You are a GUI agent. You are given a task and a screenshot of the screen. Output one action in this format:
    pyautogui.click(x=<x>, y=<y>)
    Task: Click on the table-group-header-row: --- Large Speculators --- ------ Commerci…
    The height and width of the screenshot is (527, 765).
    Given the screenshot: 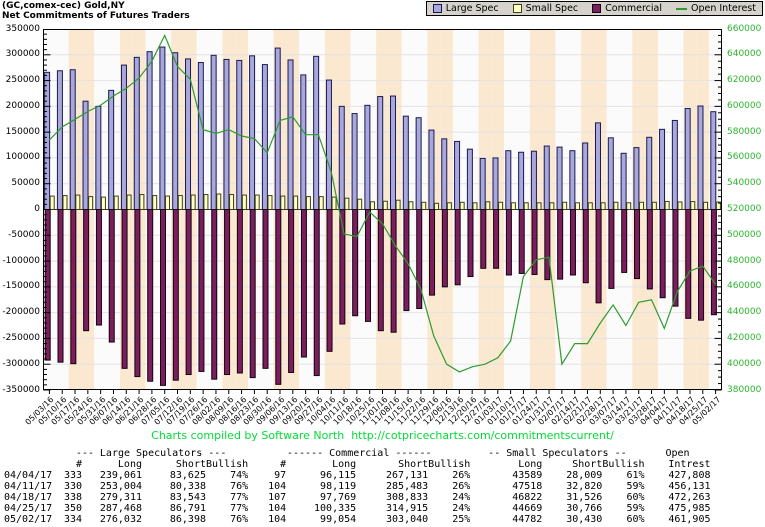 What is the action you would take?
    pyautogui.click(x=357, y=453)
    